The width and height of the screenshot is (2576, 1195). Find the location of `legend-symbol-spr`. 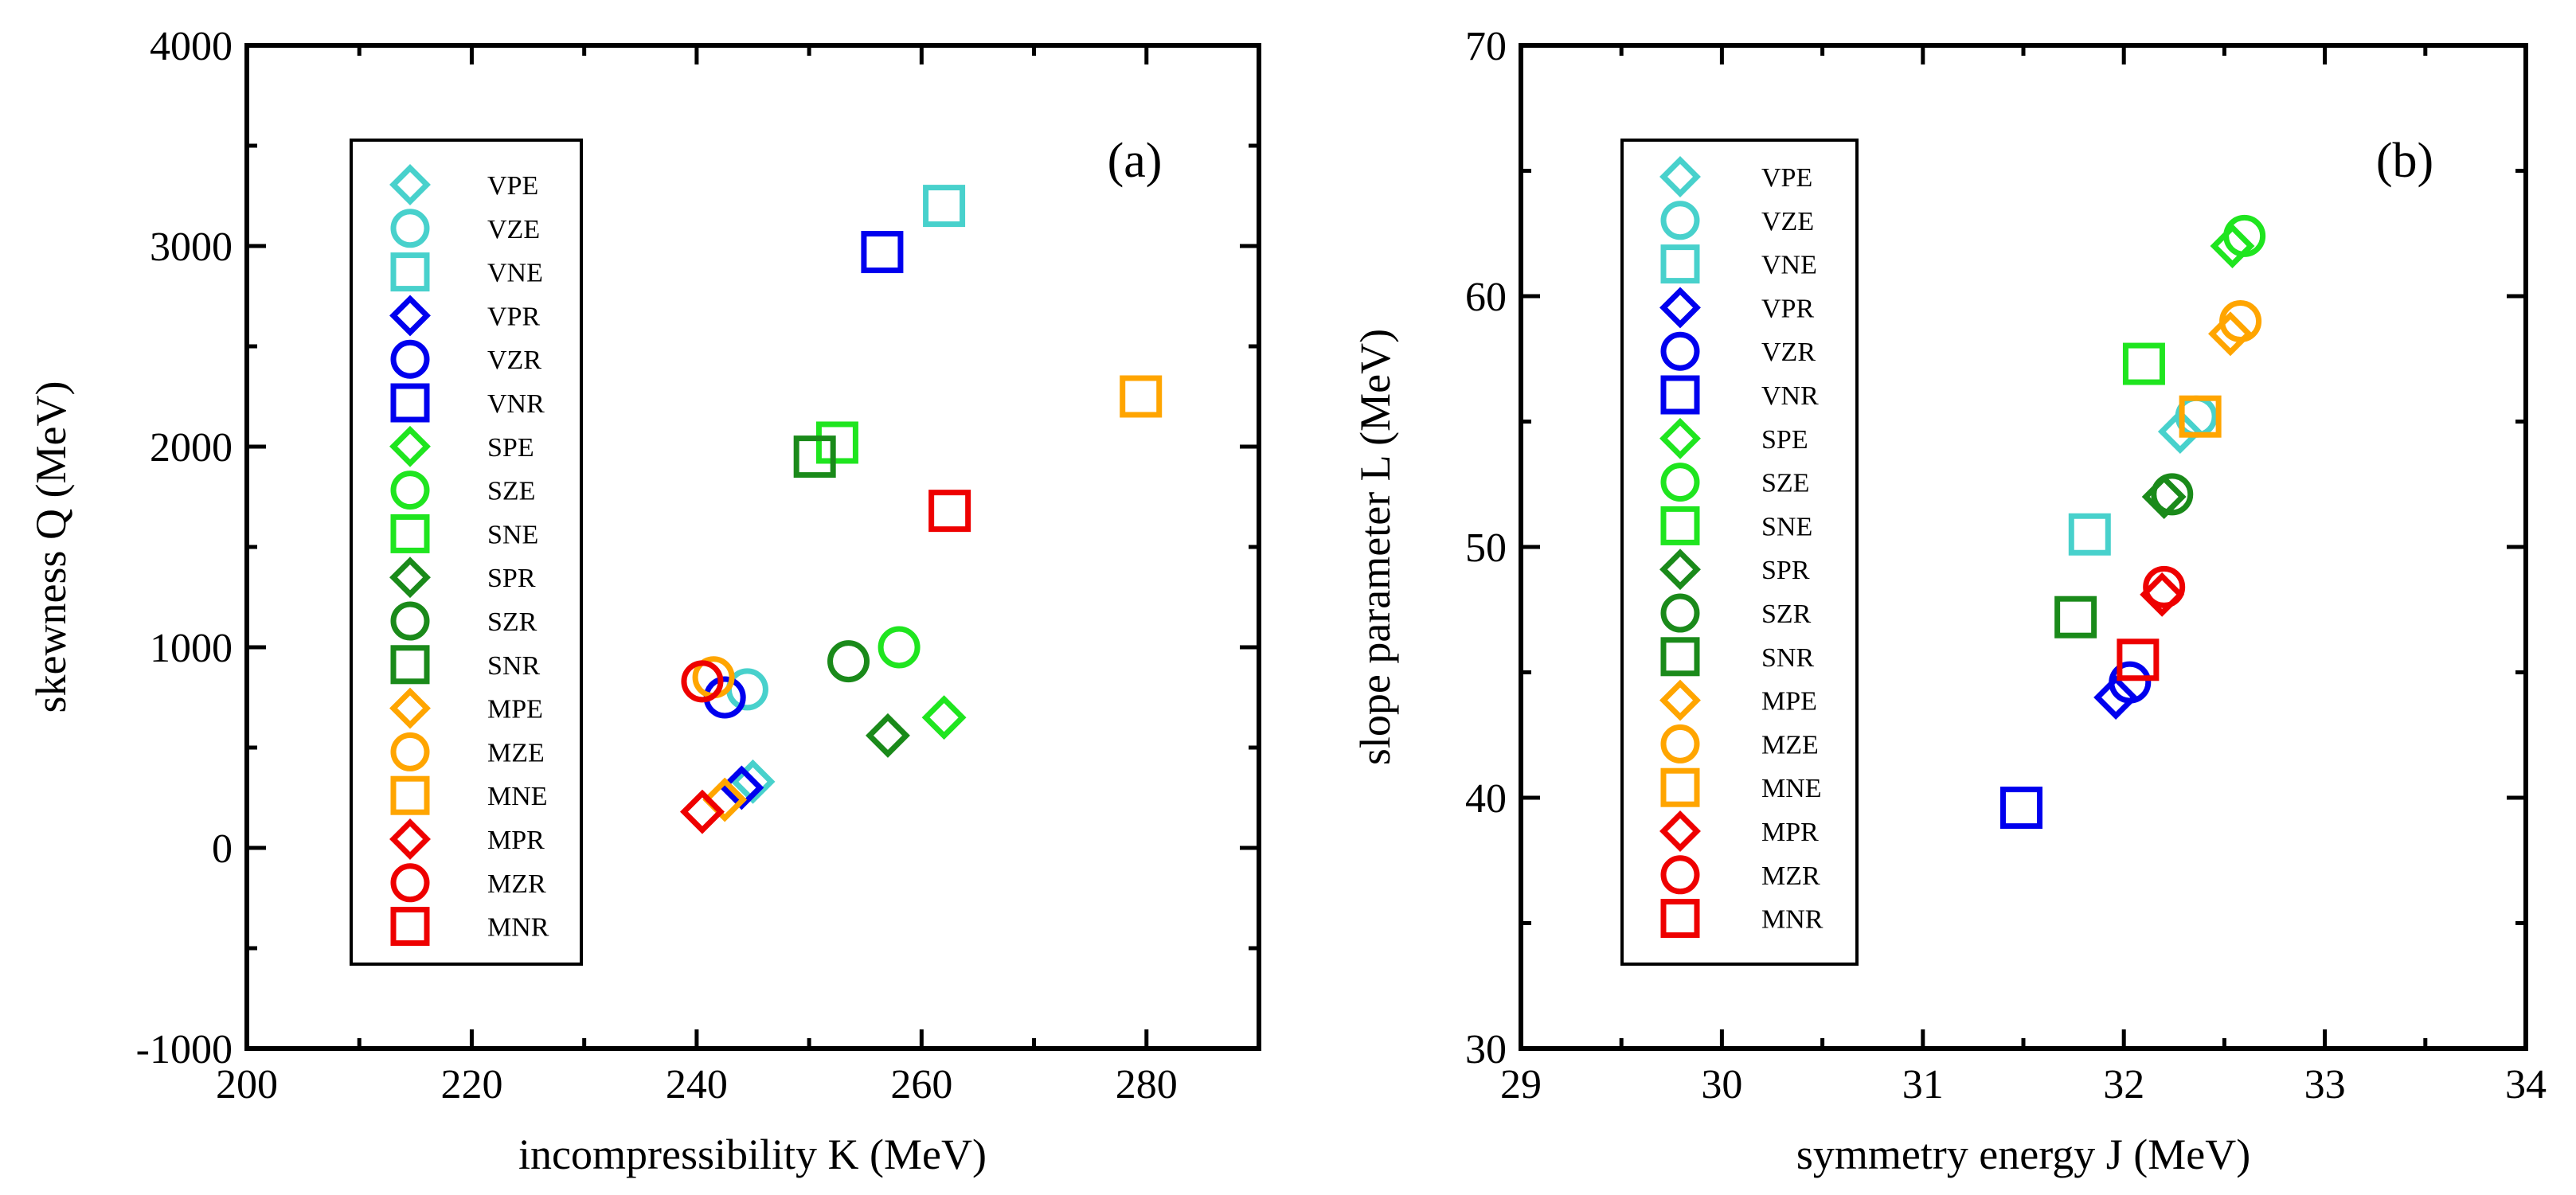

legend-symbol-spr is located at coordinates (410, 577).